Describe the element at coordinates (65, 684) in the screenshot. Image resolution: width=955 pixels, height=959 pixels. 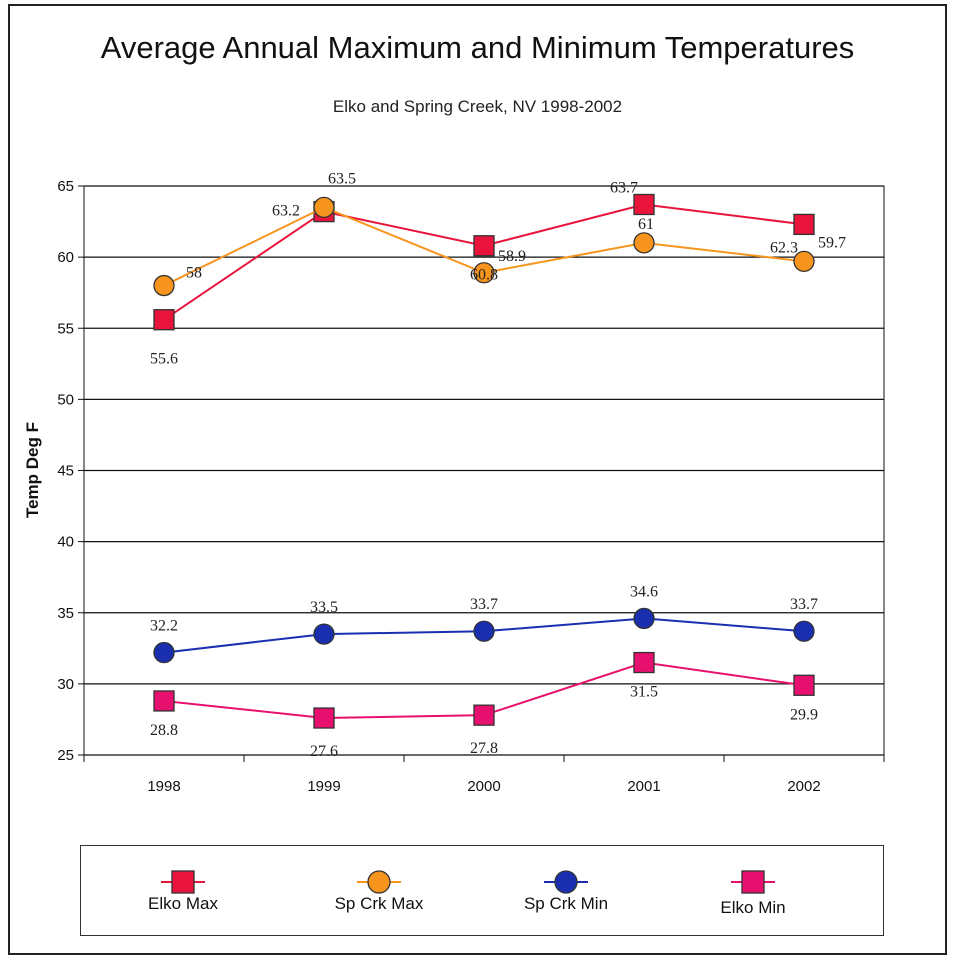
I see `y-tick-label: 30` at that location.